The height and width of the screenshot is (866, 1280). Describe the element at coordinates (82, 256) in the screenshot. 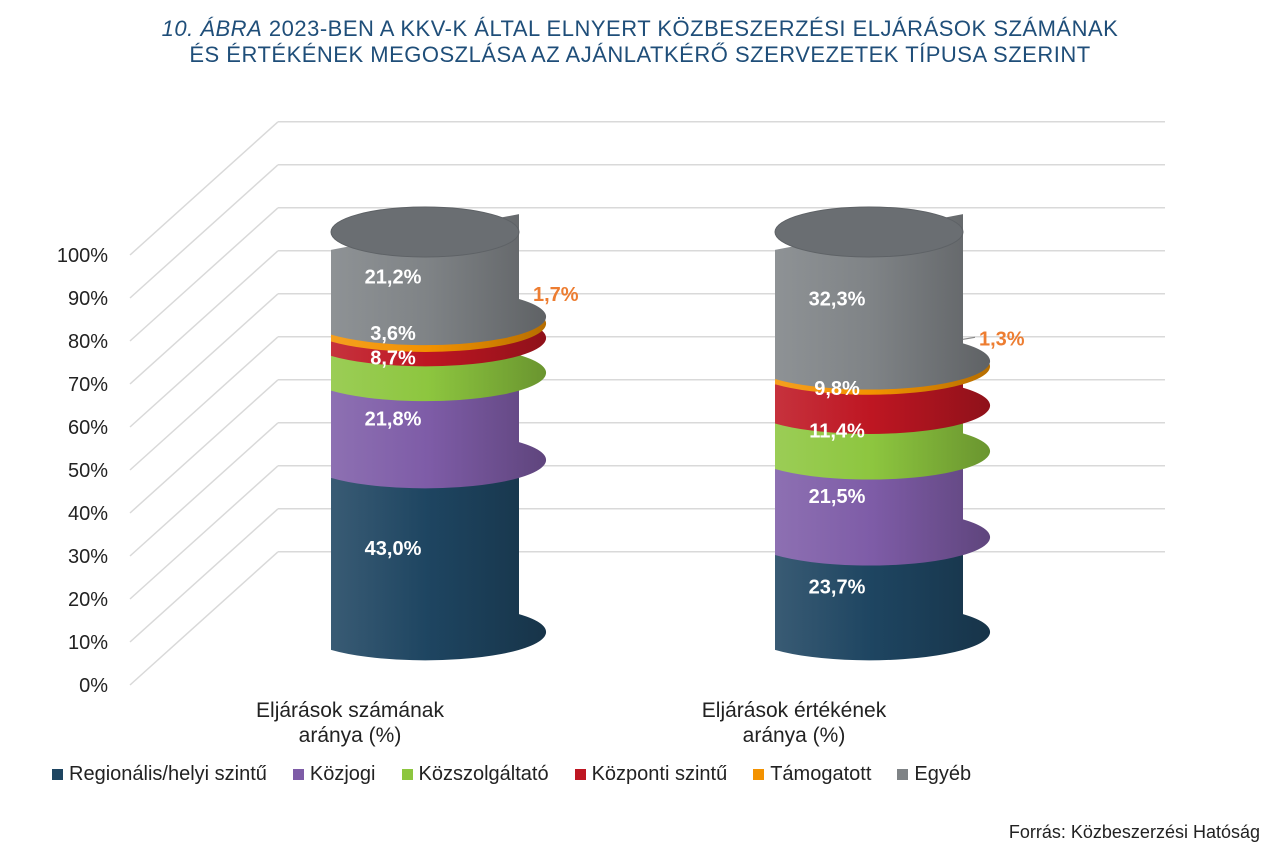

I see `y-tick-label: 100%` at that location.